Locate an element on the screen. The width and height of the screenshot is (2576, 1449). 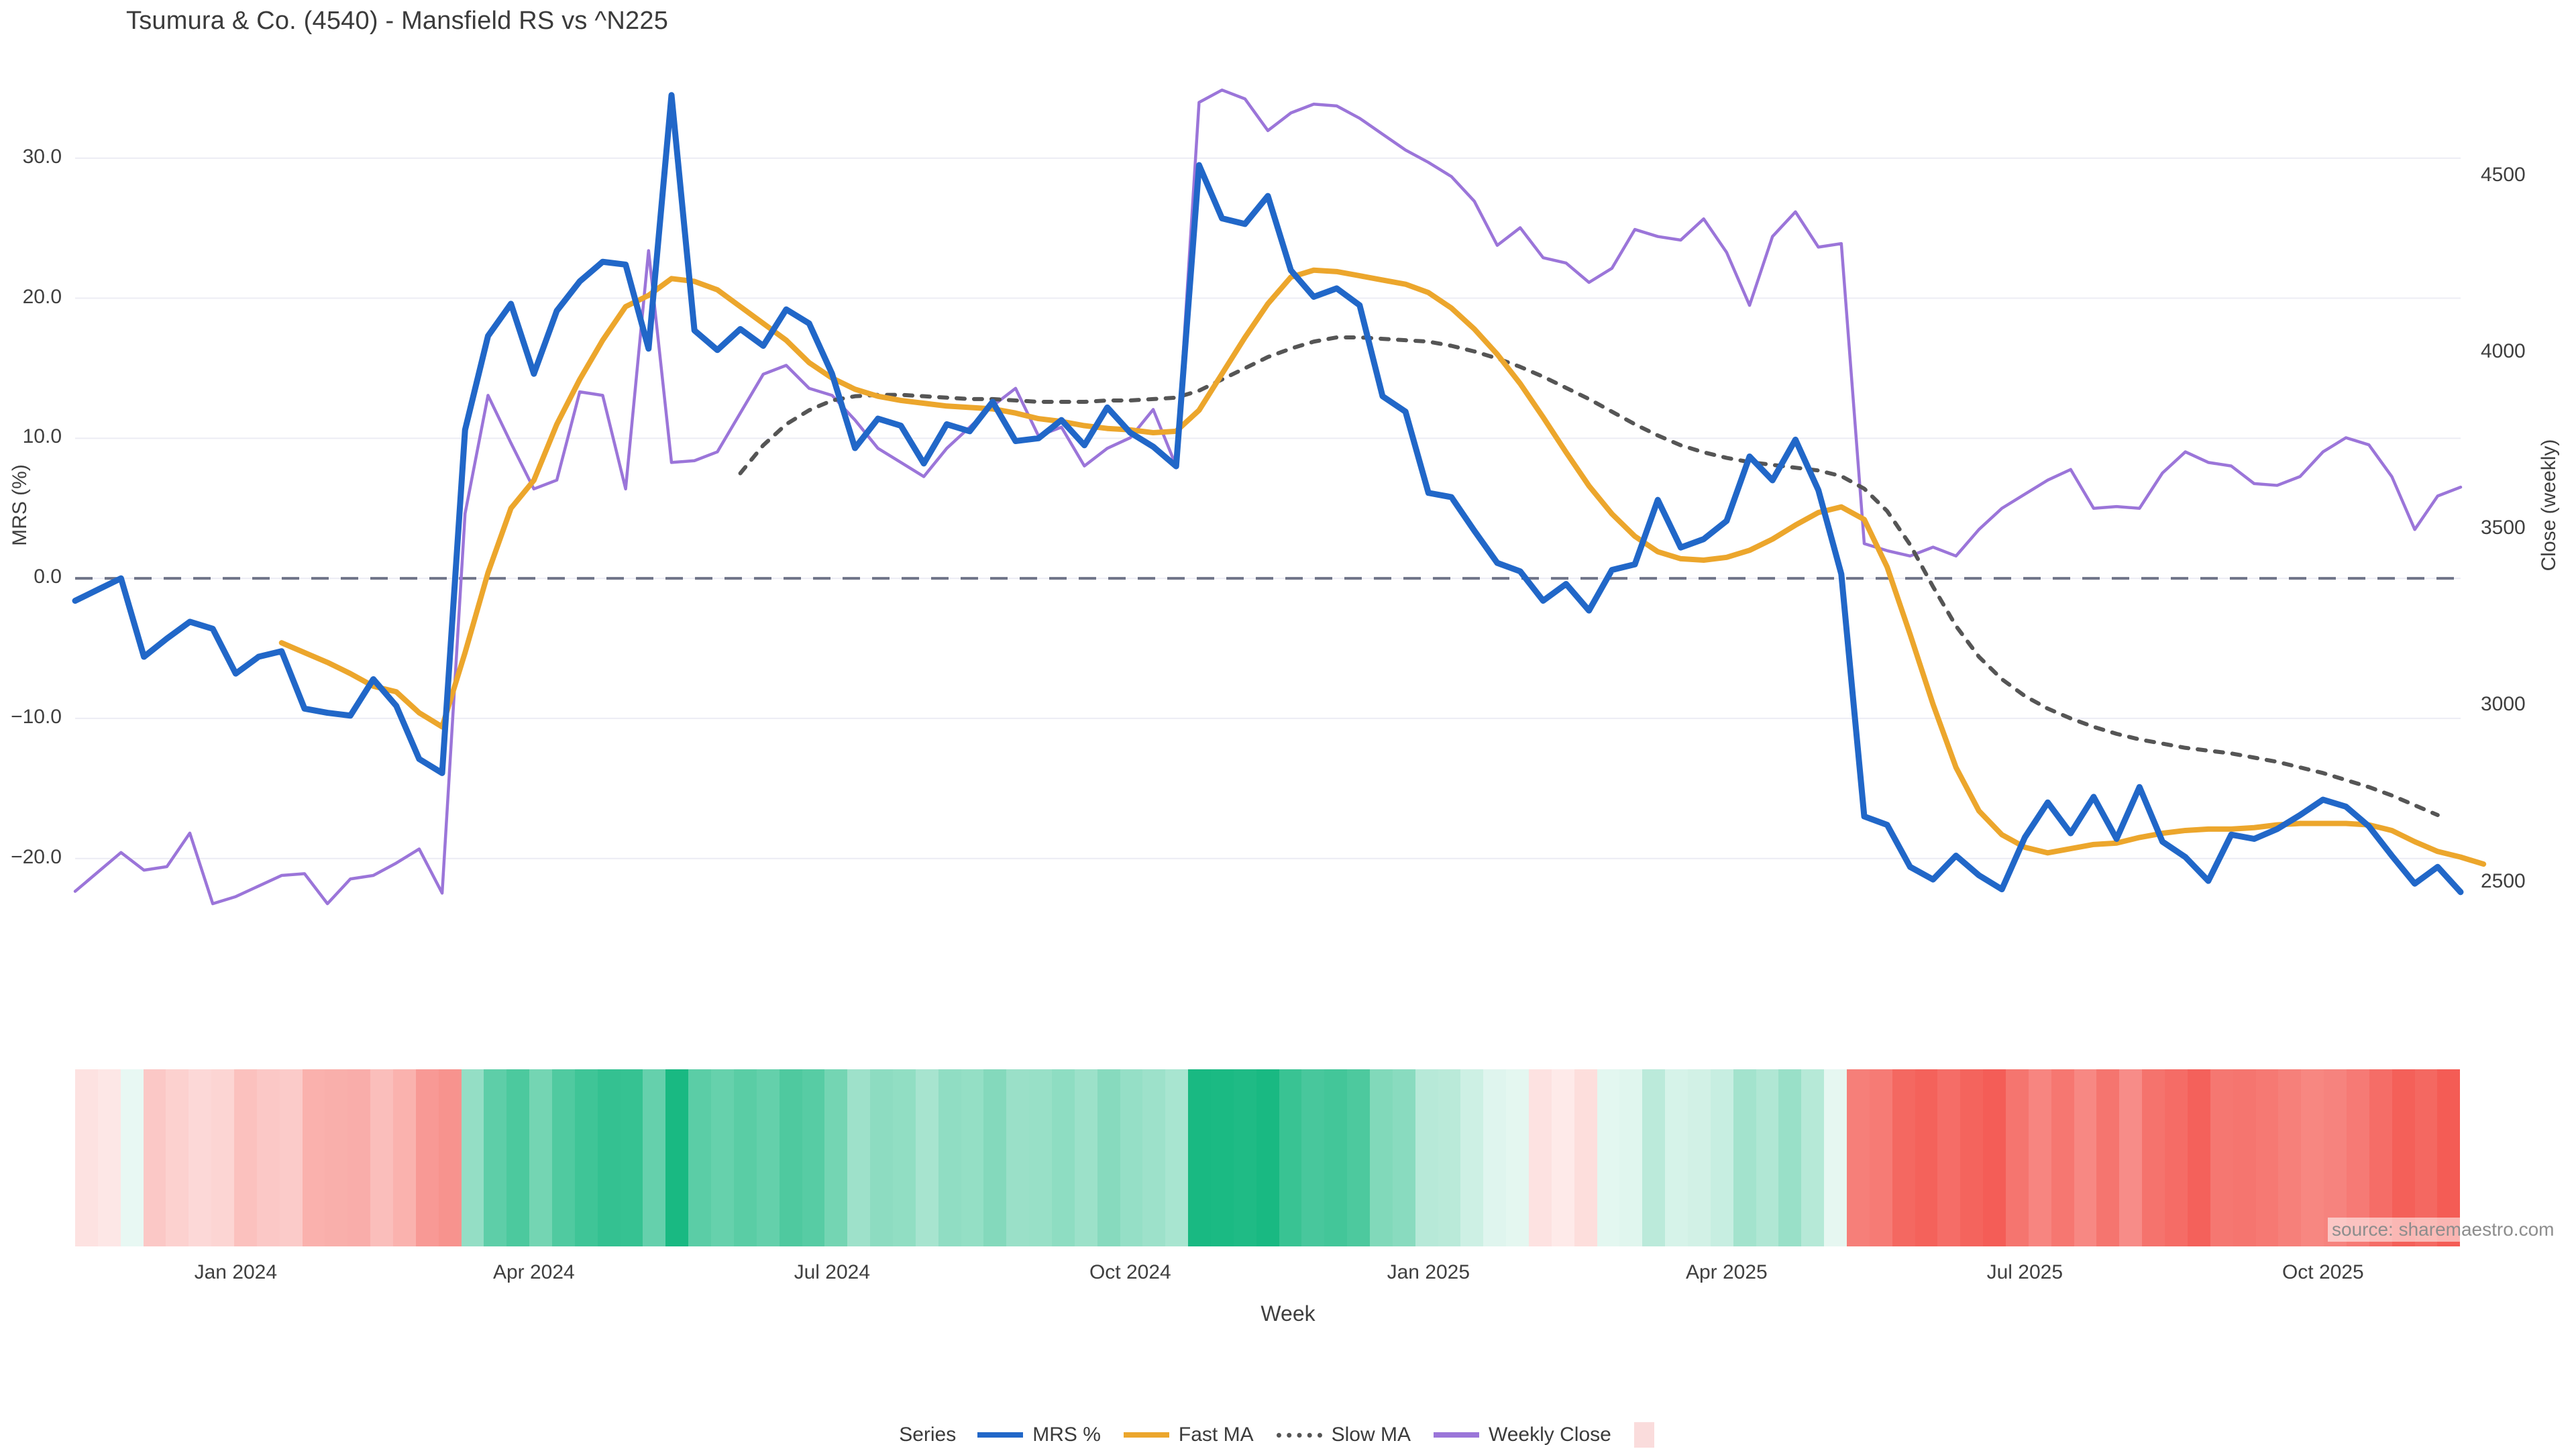
x-axis-tick-label: Jul 2024 is located at coordinates (832, 1272).